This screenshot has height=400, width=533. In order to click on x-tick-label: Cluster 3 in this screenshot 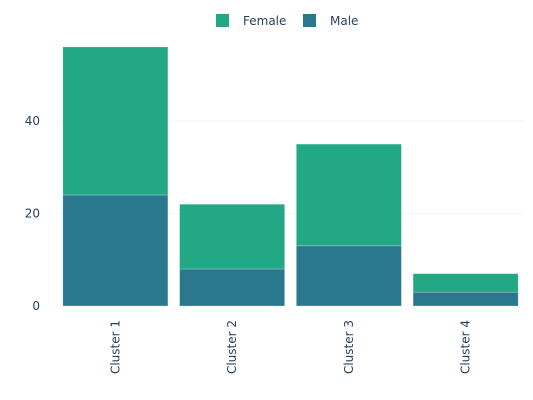, I will do `click(349, 347)`.